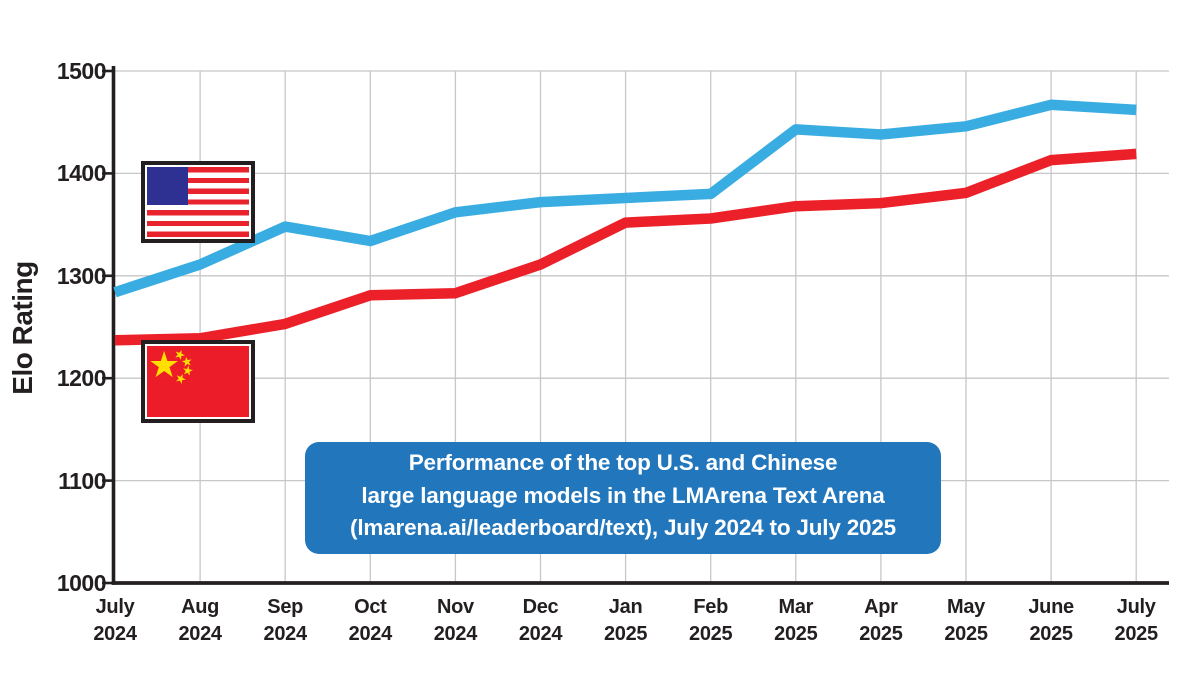 This screenshot has height=676, width=1200. What do you see at coordinates (115, 621) in the screenshot?
I see `x-tick-label: July 2024` at bounding box center [115, 621].